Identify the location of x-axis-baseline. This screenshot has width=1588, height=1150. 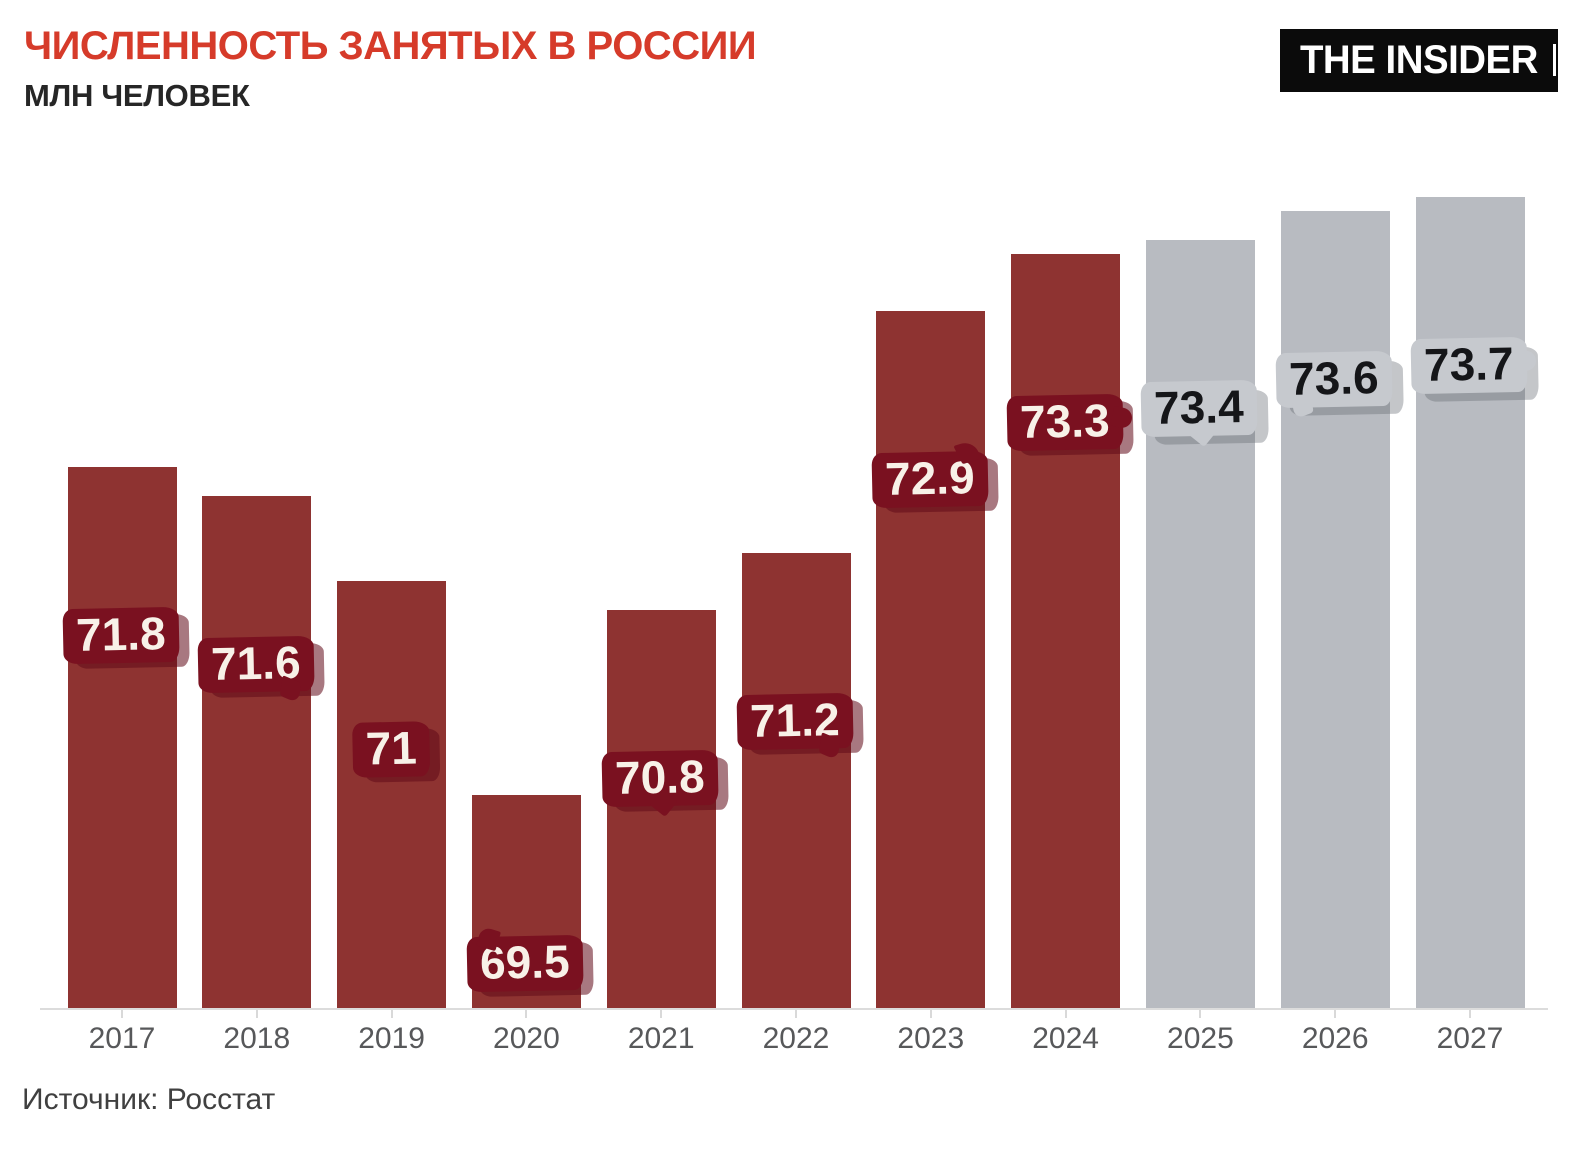
(794, 1009).